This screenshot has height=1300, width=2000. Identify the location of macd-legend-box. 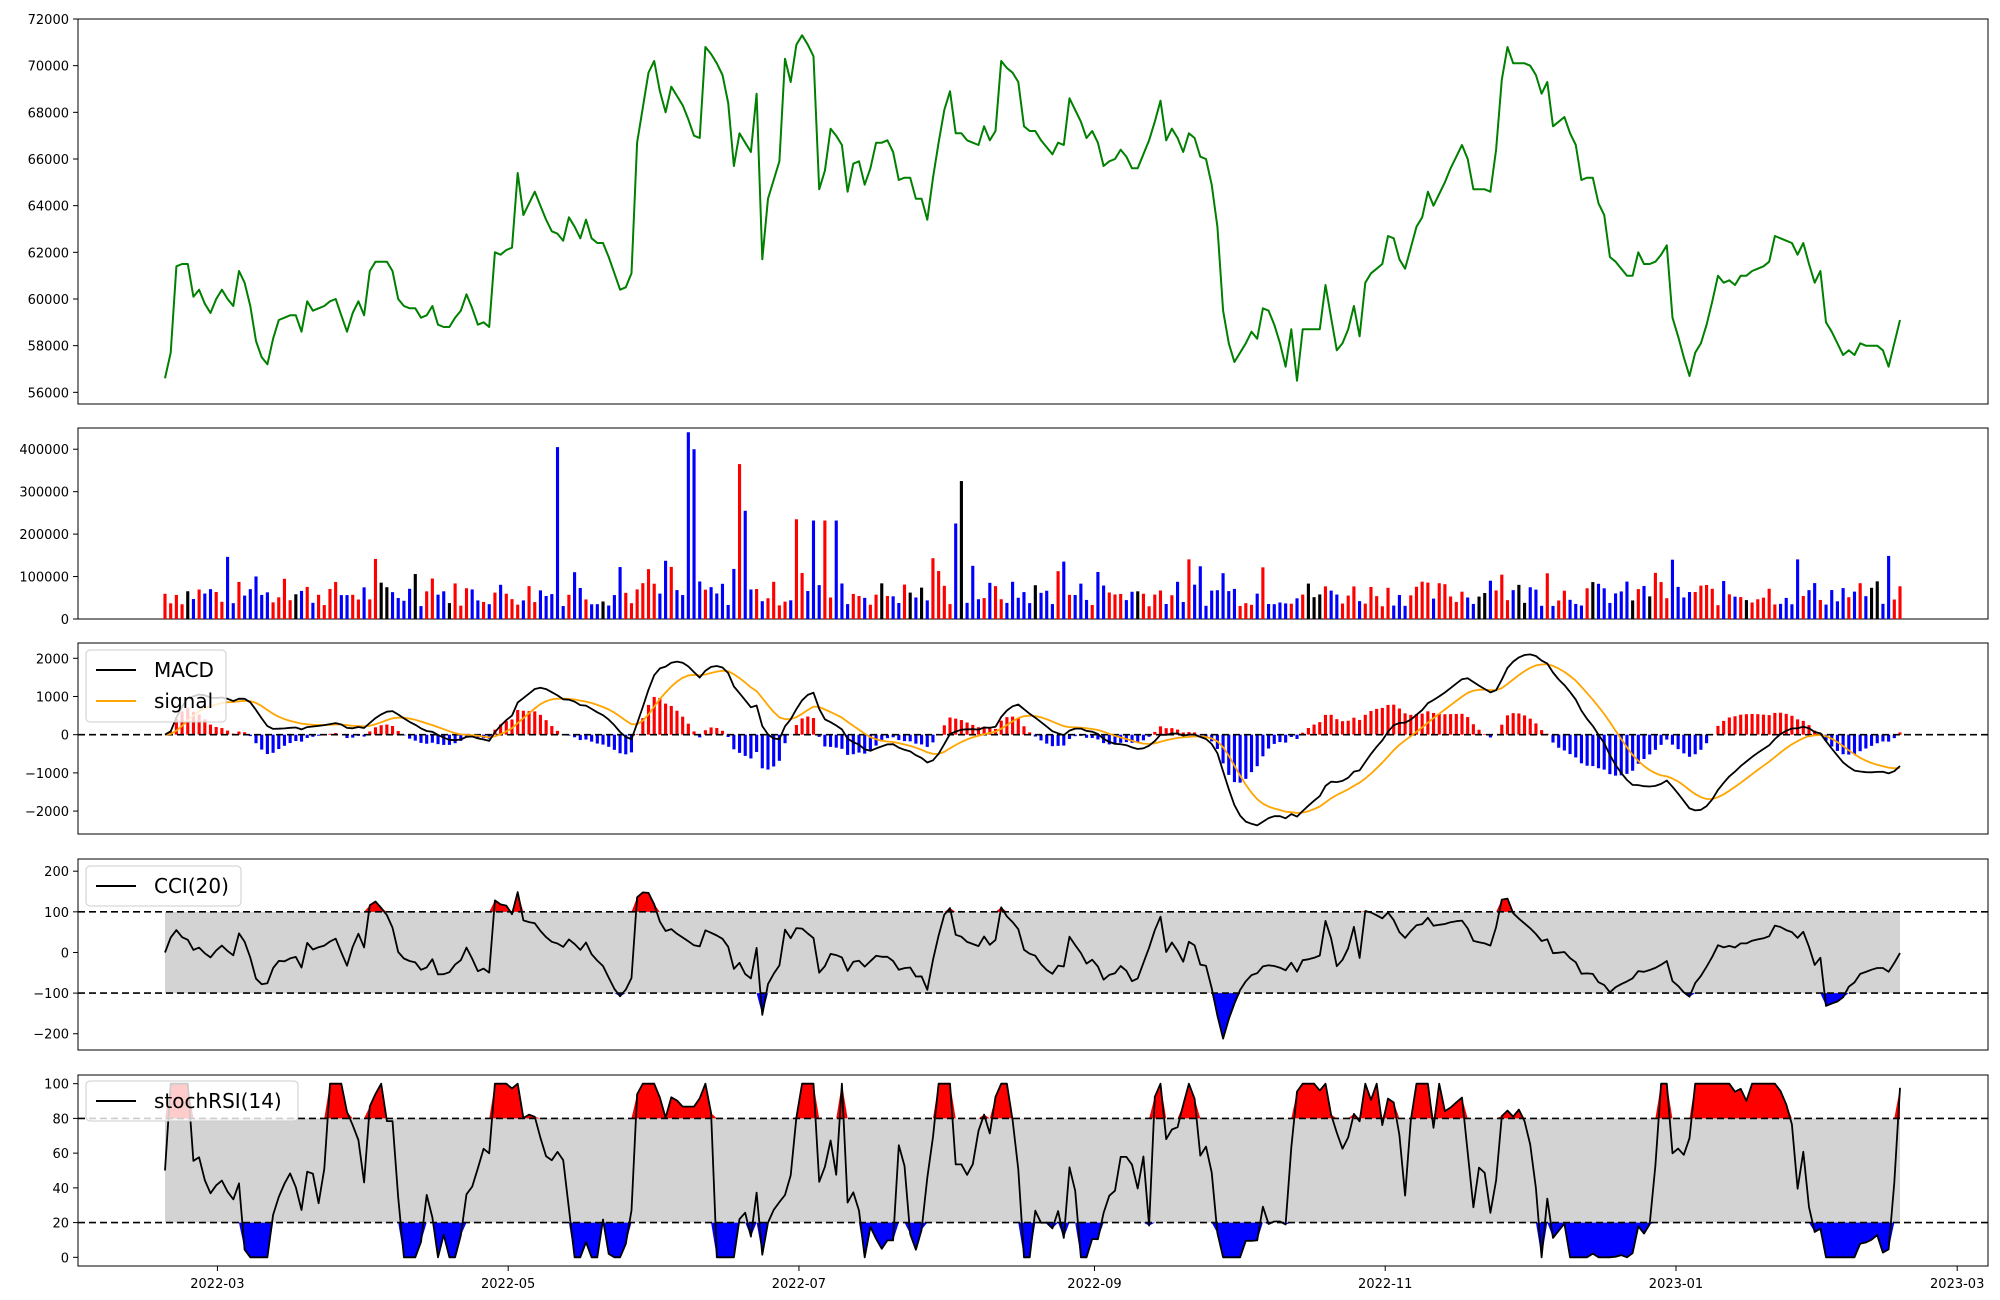
(156, 686).